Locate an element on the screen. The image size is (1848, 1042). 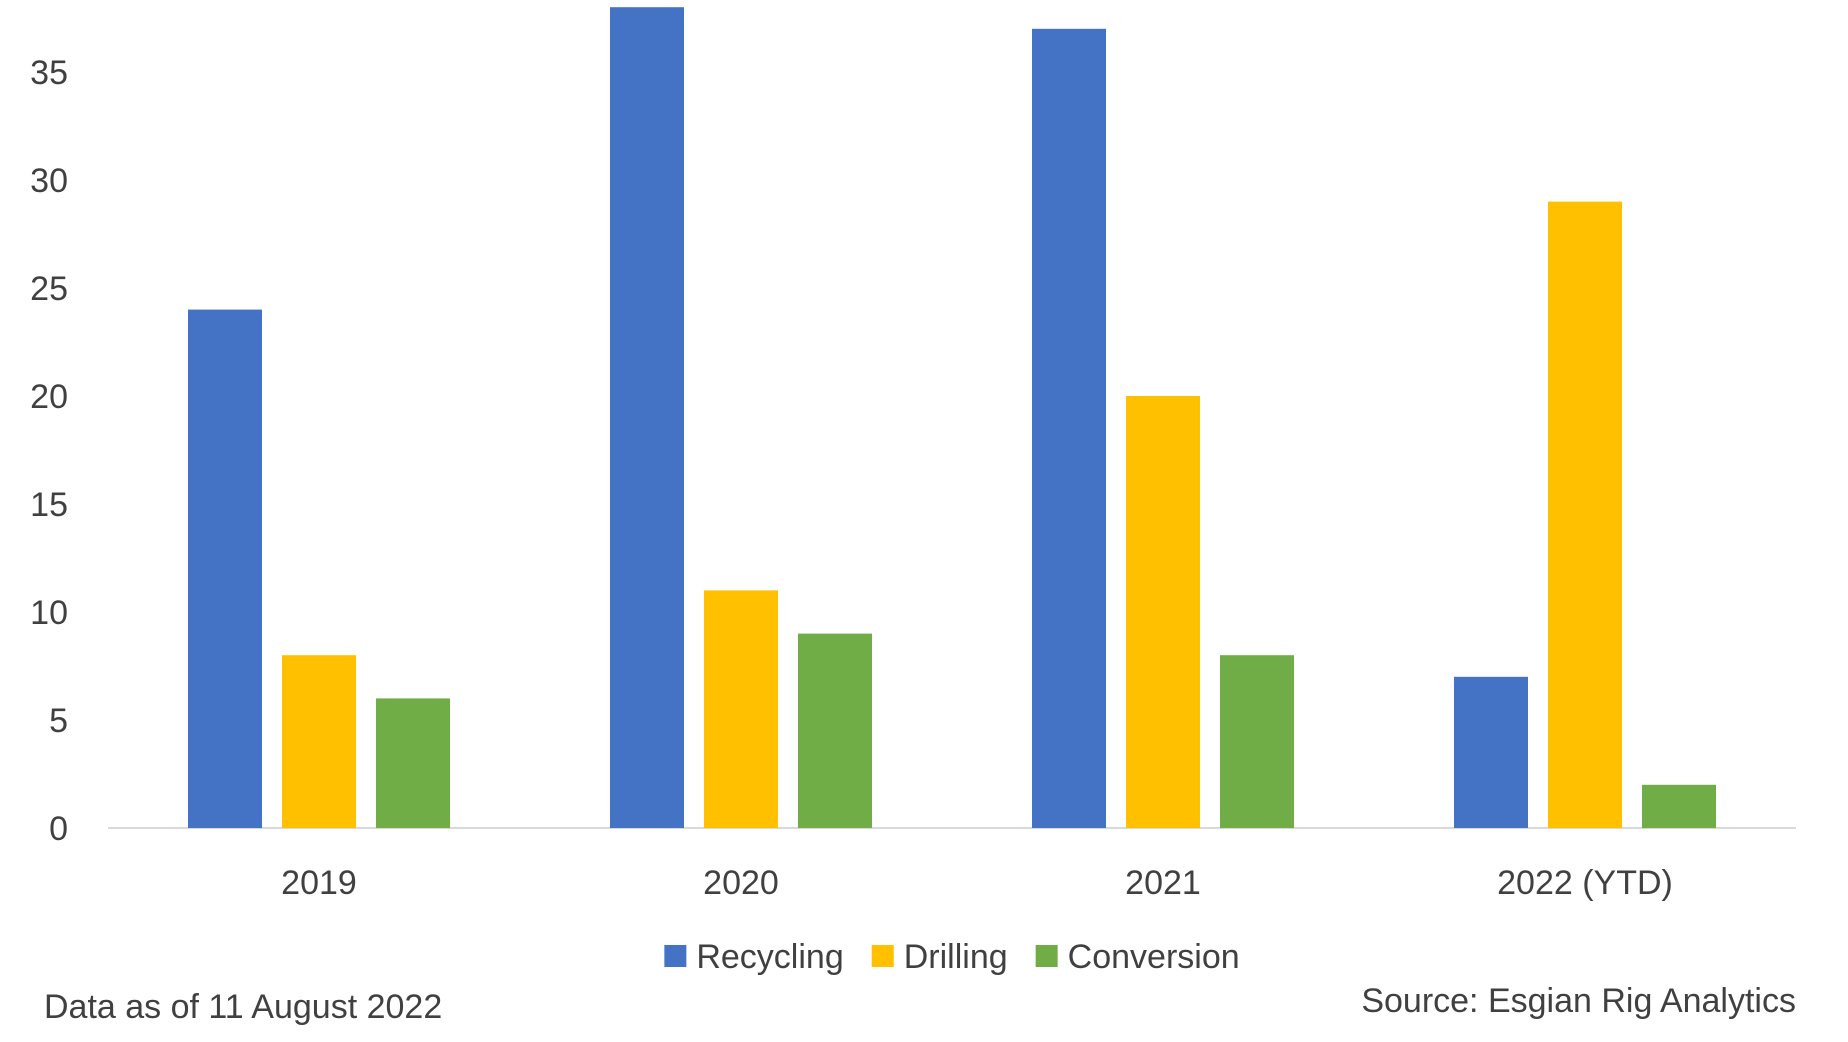
bar-drilling-2019 is located at coordinates (319, 741).